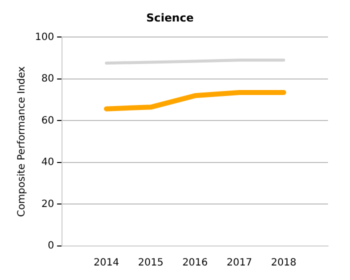  Describe the element at coordinates (151, 263) in the screenshot. I see `x-tick-label: 2015` at that location.